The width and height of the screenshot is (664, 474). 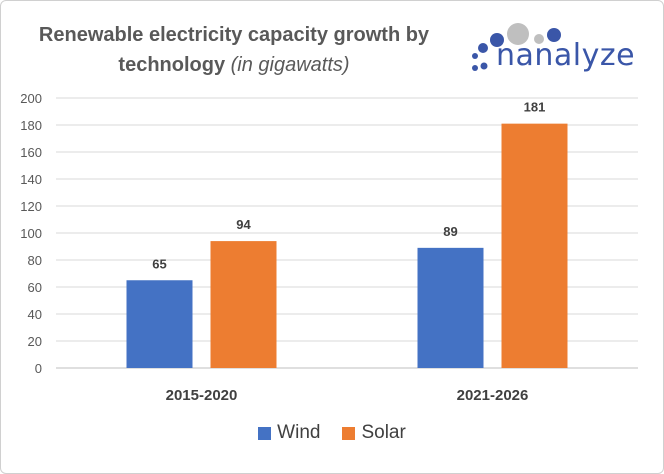 What do you see at coordinates (159, 324) in the screenshot?
I see `bar-wind-2015-2020` at bounding box center [159, 324].